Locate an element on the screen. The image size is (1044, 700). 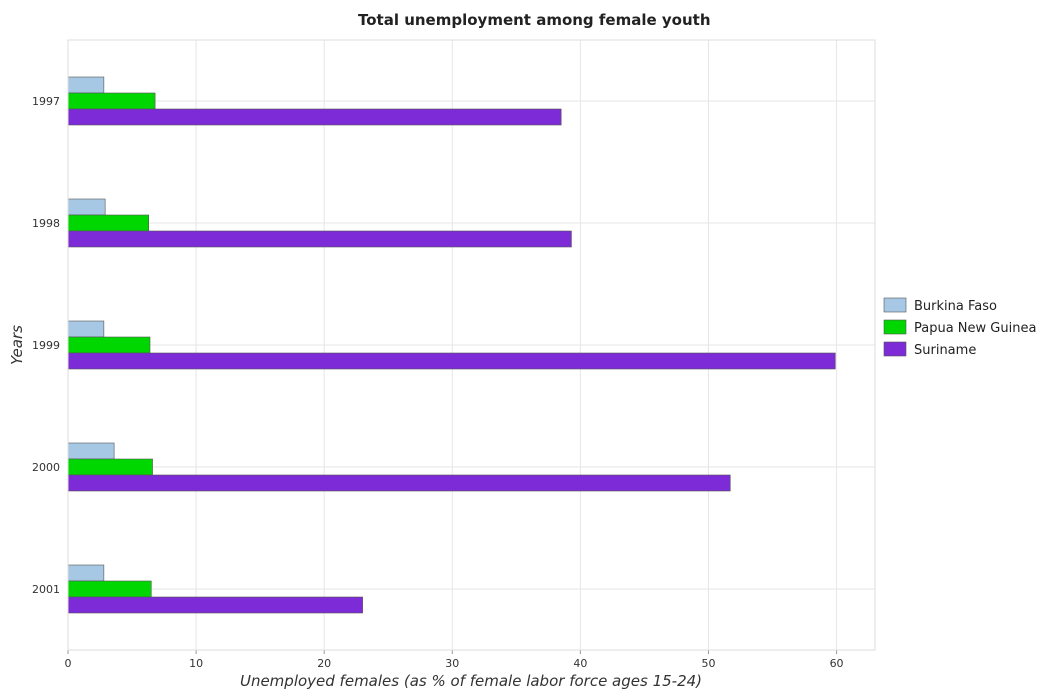
x-tick-label: 30 is located at coordinates (452, 663).